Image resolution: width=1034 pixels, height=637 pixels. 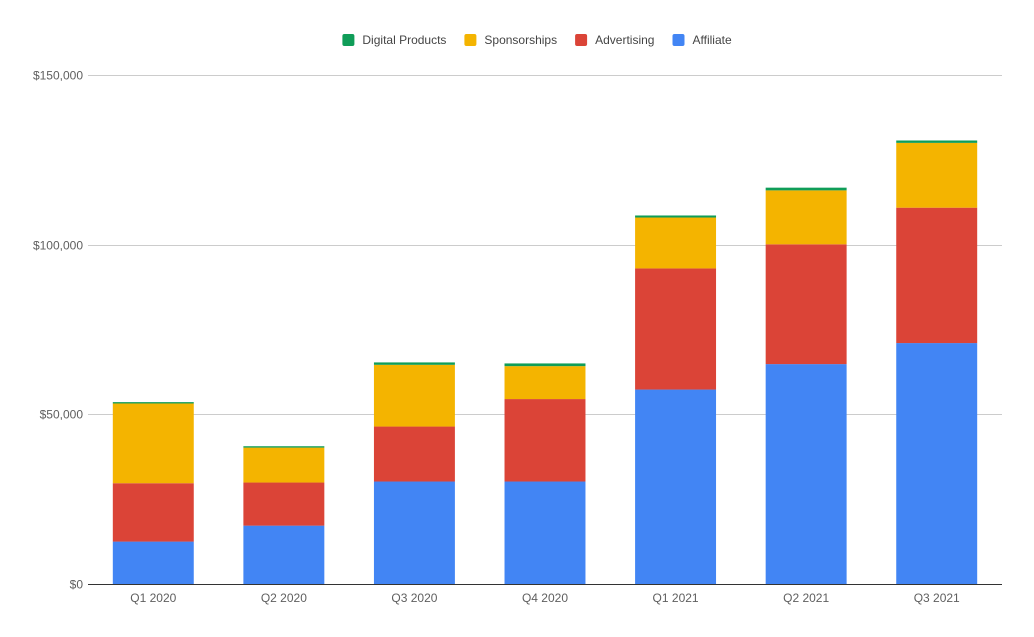 I want to click on bar-sponsorships-q2-2021, so click(x=806, y=217).